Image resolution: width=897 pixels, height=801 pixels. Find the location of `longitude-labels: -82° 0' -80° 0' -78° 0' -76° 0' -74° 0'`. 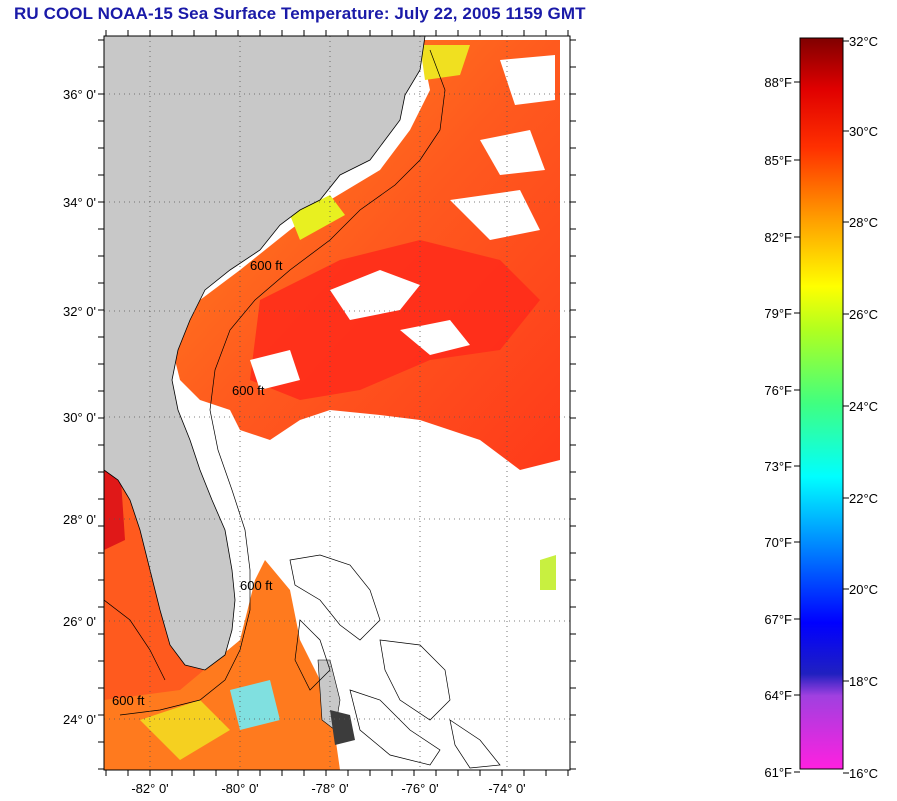

longitude-labels: -82° 0' -80° 0' -78° 0' -76° 0' -74° 0' is located at coordinates (328, 788).